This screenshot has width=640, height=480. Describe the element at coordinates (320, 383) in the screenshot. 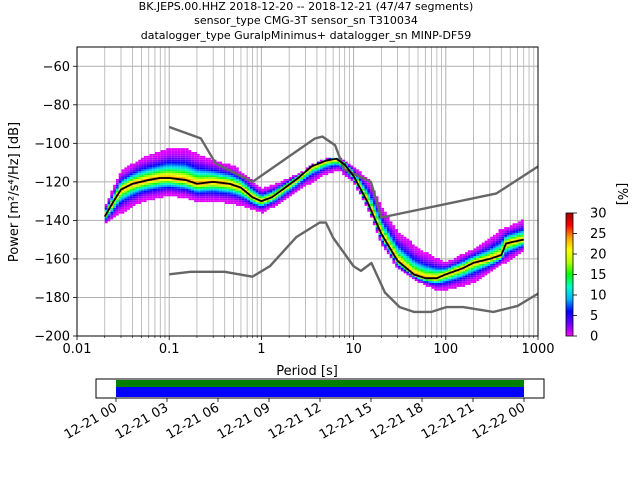

I see `timeline-good-bar` at that location.